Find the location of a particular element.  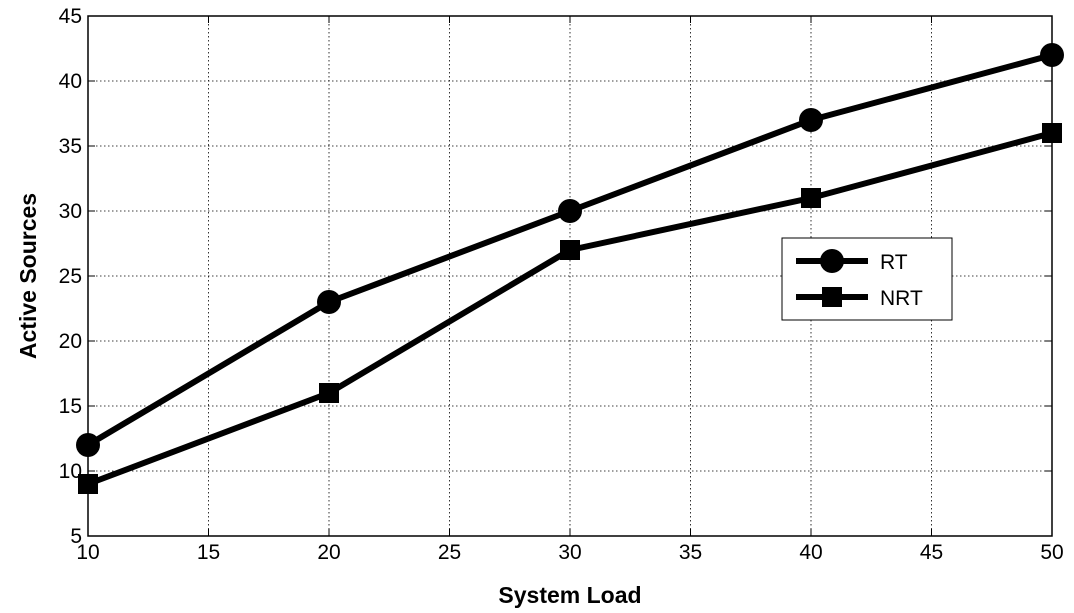

legend-entry-nrt: NRT is located at coordinates (859, 298).